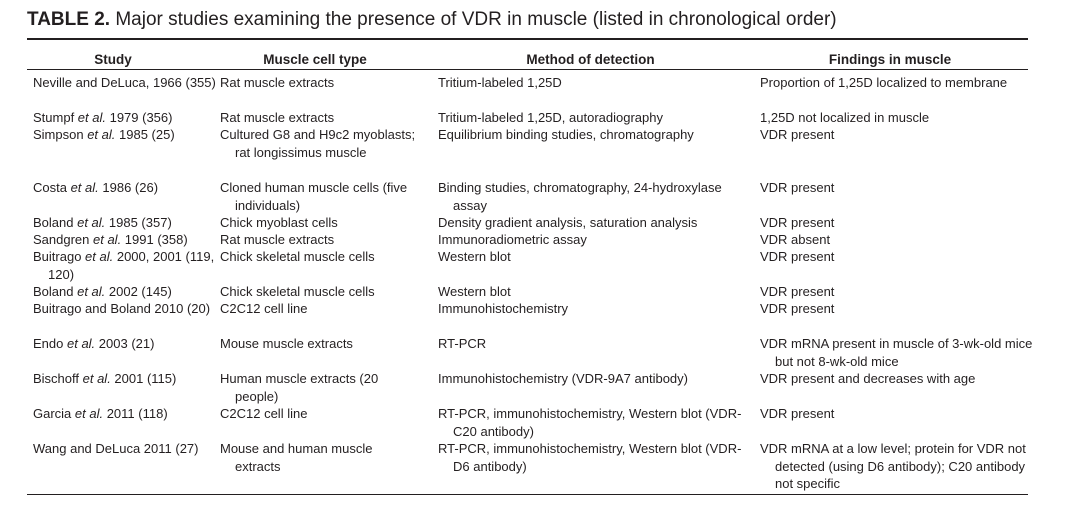 This screenshot has height=509, width=1067. I want to click on study-cell: Buitrago et al. 2000, 2001 (119, 120), so click(124, 265).